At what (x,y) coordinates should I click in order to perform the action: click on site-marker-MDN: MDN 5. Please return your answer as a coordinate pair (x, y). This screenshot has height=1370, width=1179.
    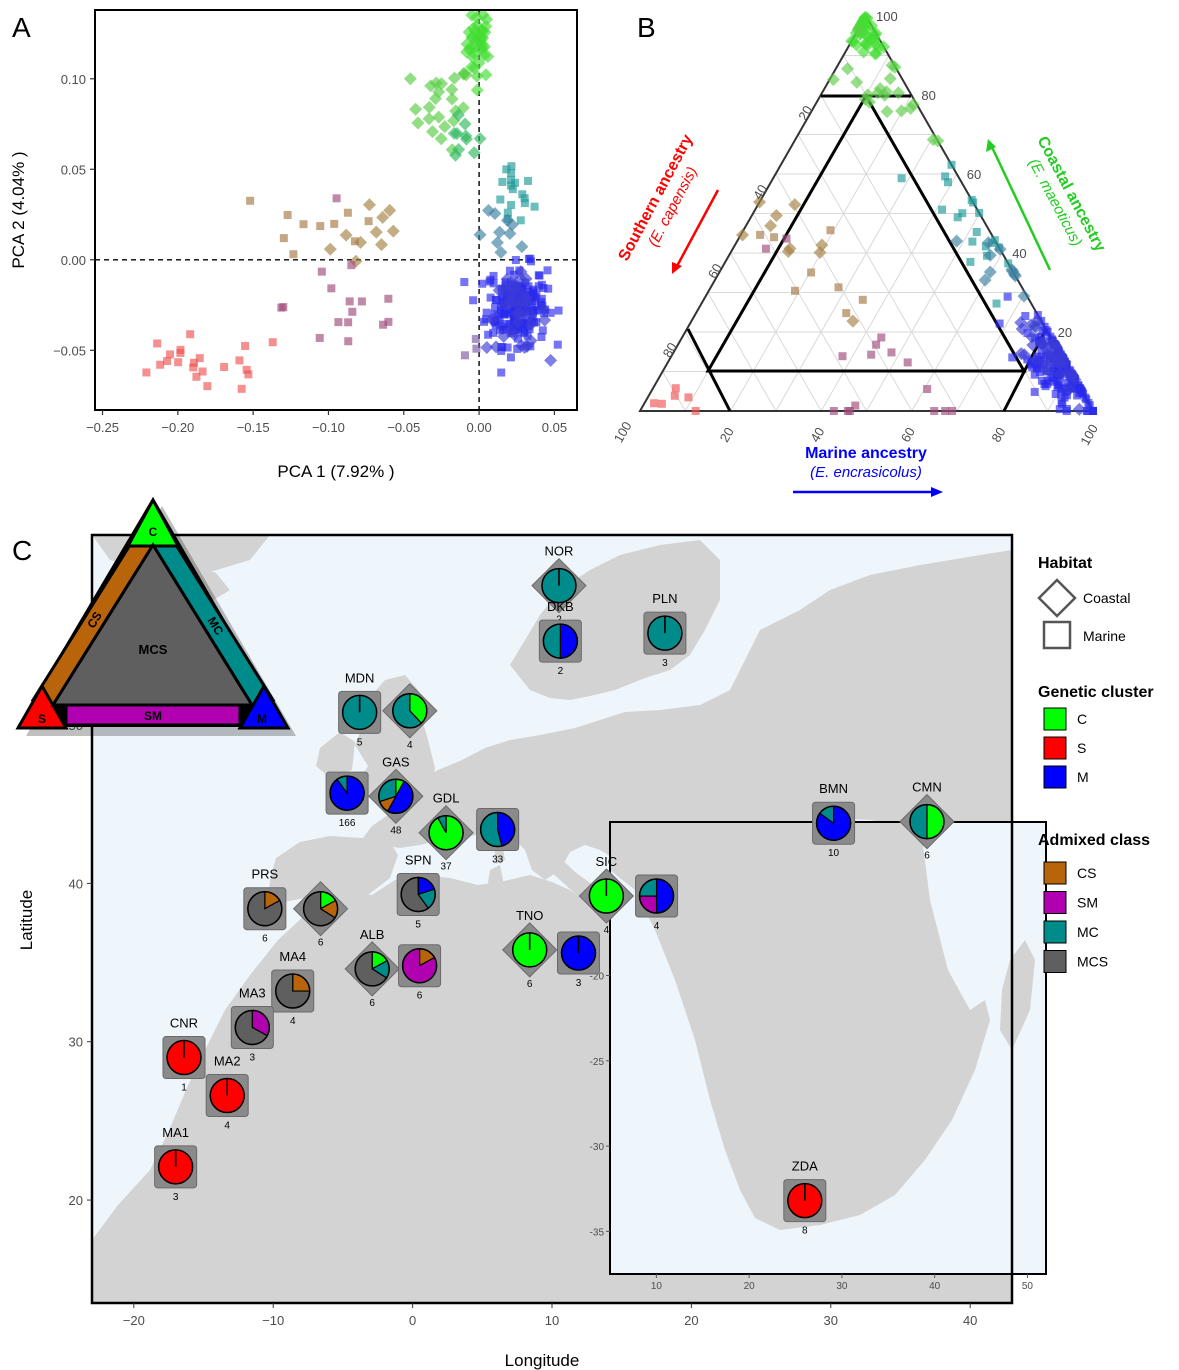
    Looking at the image, I should click on (360, 709).